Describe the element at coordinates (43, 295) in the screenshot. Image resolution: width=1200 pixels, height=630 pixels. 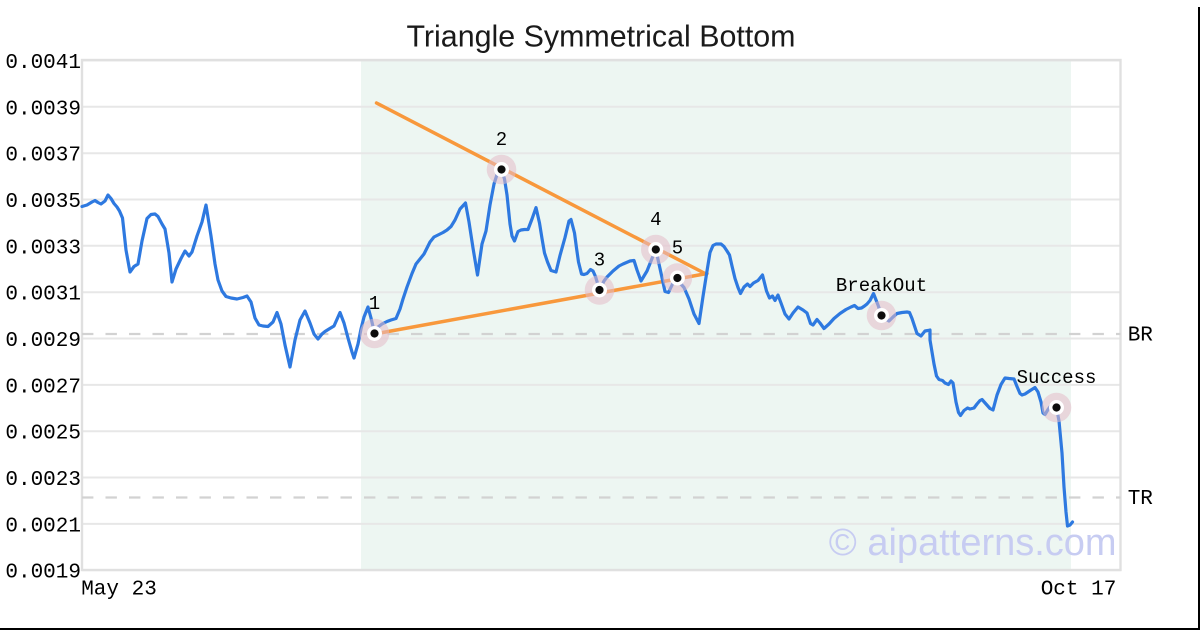
I see `svg-text: 0.0031` at that location.